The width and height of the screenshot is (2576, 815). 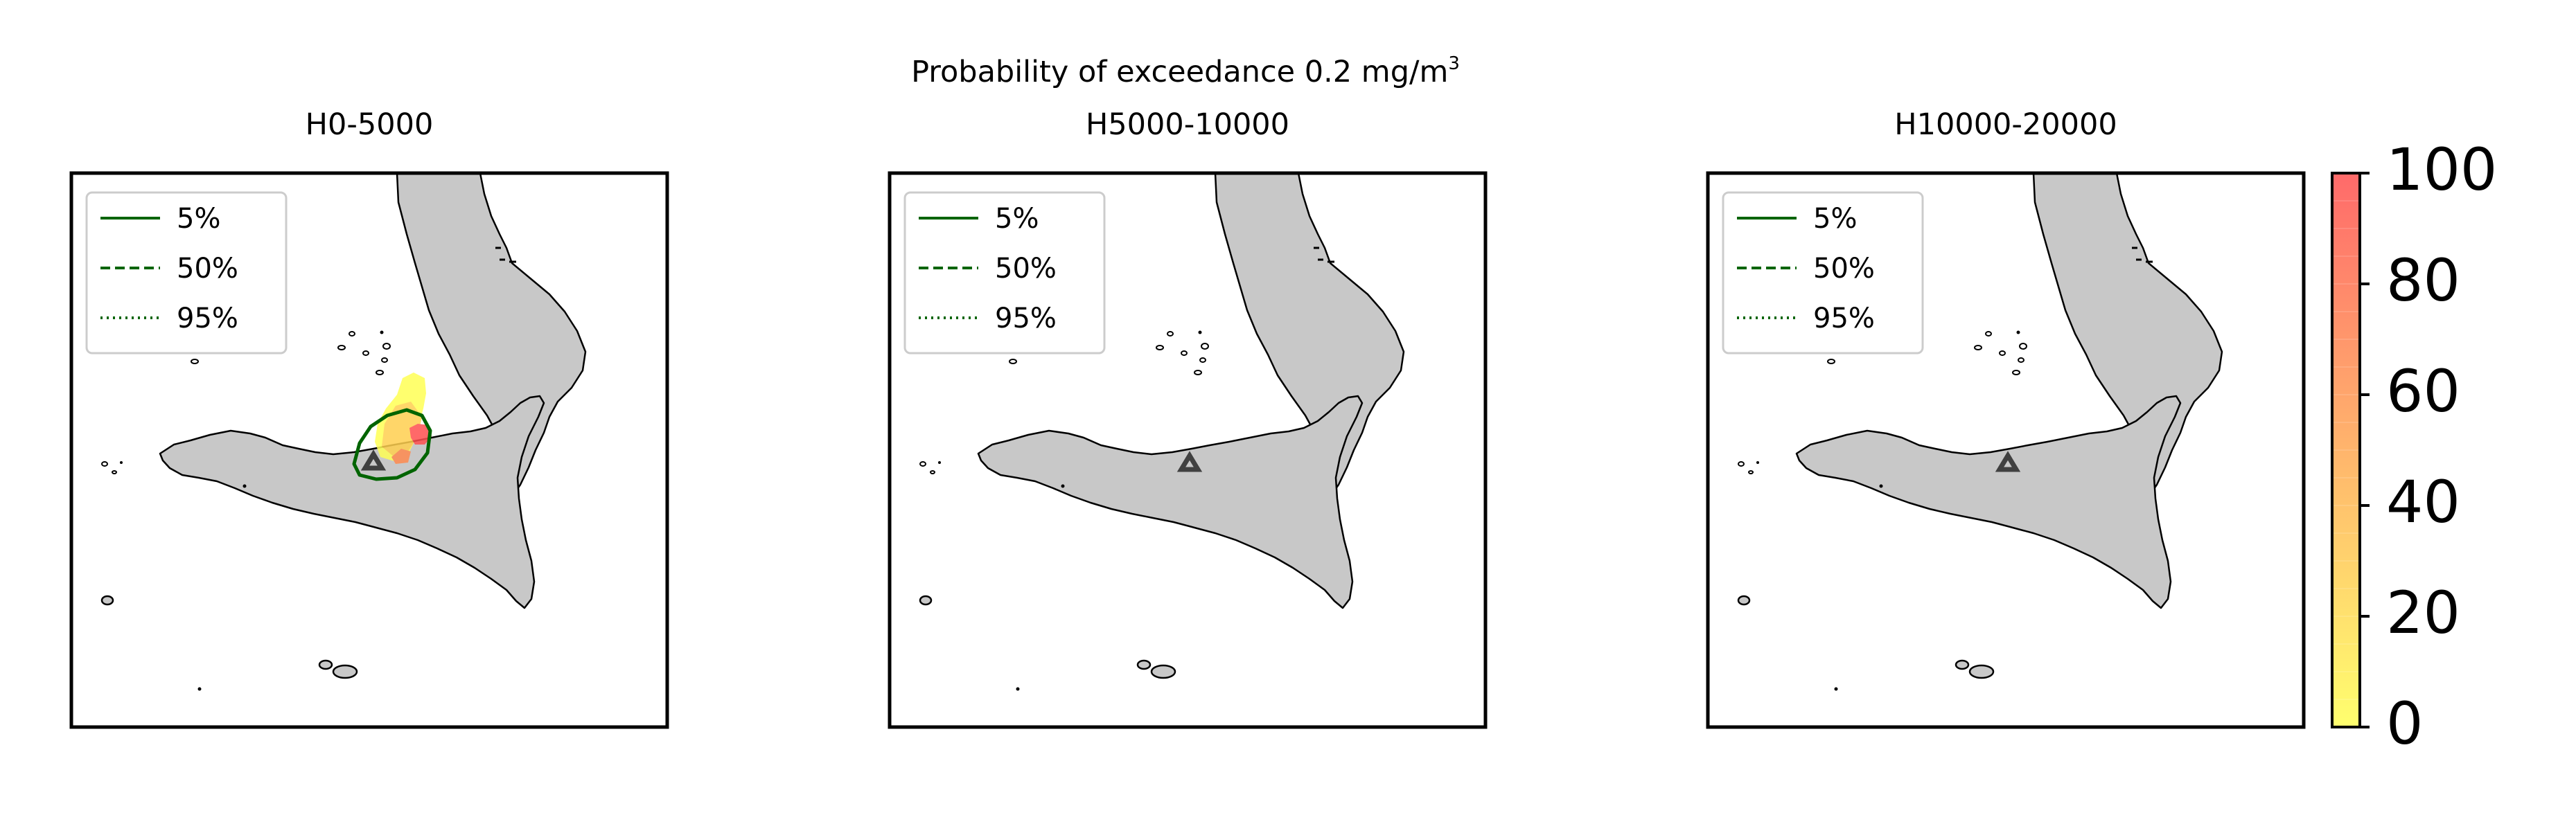 What do you see at coordinates (2404, 724) in the screenshot?
I see `colorbar-tick-label-0: 0` at bounding box center [2404, 724].